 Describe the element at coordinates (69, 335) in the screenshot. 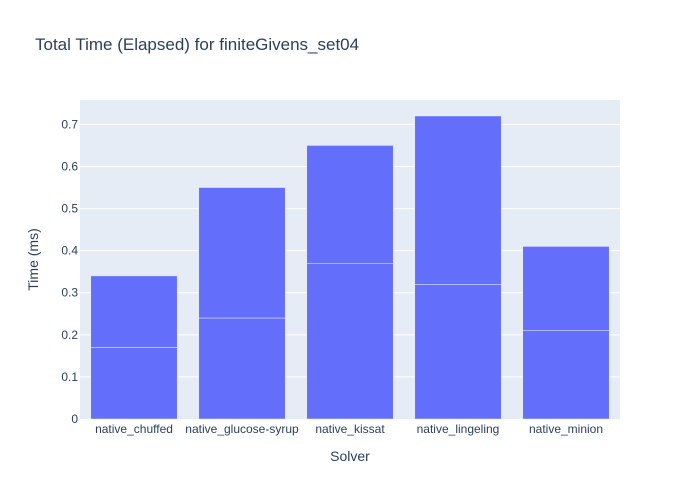

I see `y-tick-label: 0.2` at that location.